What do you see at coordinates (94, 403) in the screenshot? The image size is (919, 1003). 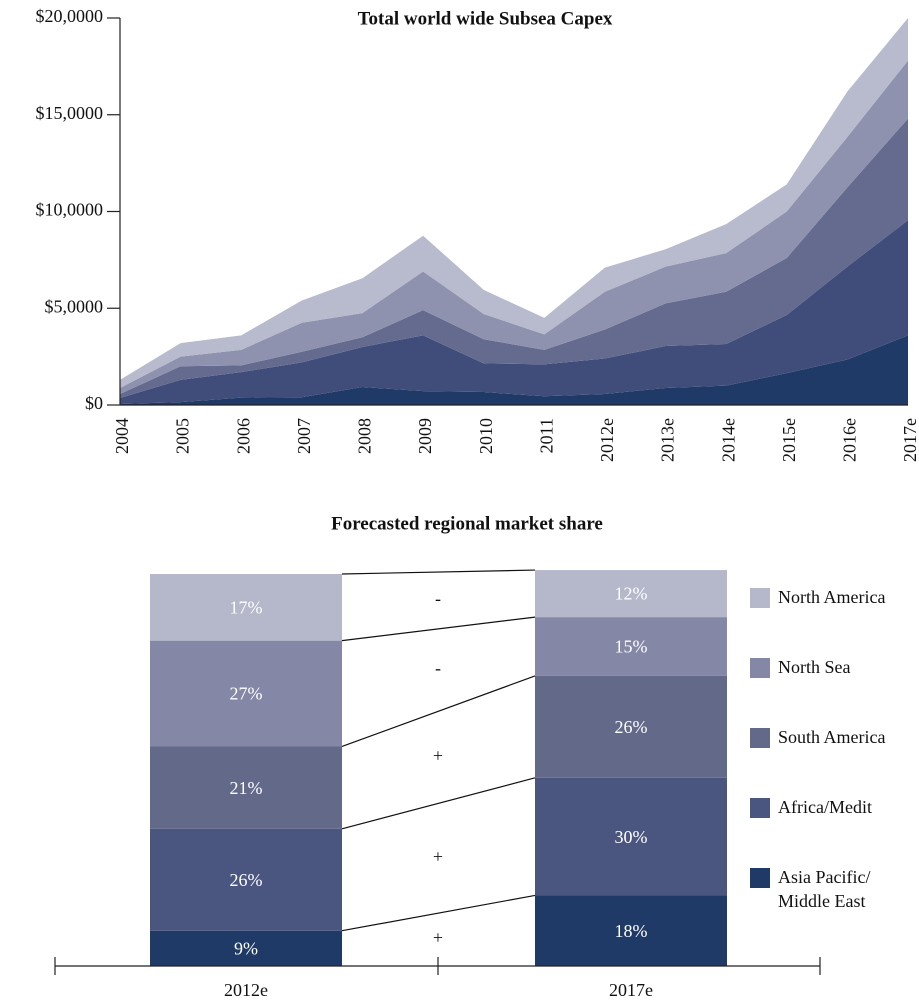 I see `y-tick-label: $0` at bounding box center [94, 403].